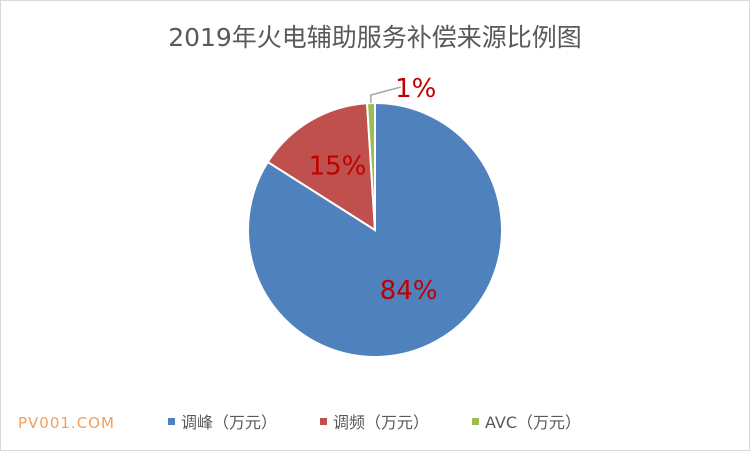 The height and width of the screenshot is (451, 750). Describe the element at coordinates (533, 422) in the screenshot. I see `legend-label-2: AVC（万元）` at that location.